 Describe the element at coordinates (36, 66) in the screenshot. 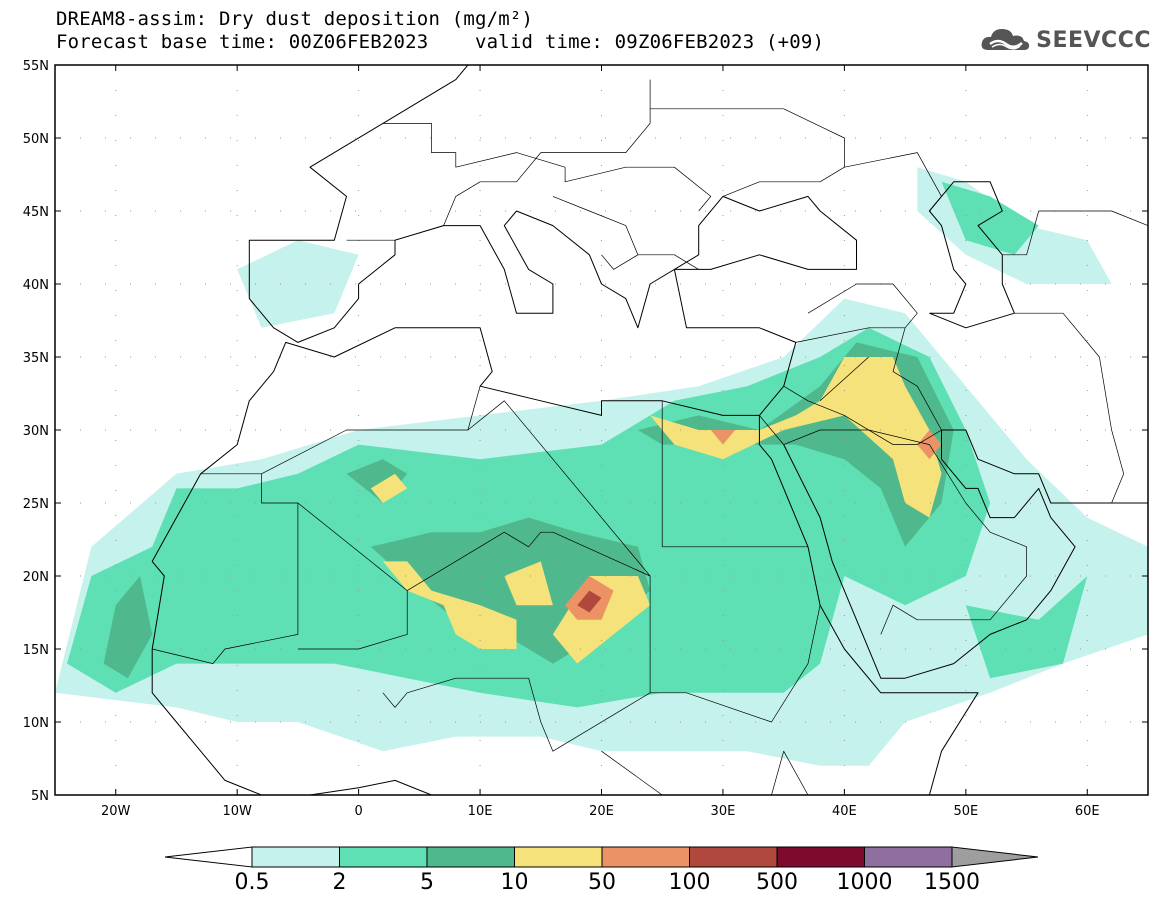

I see `lat-label-55N: 55N` at that location.